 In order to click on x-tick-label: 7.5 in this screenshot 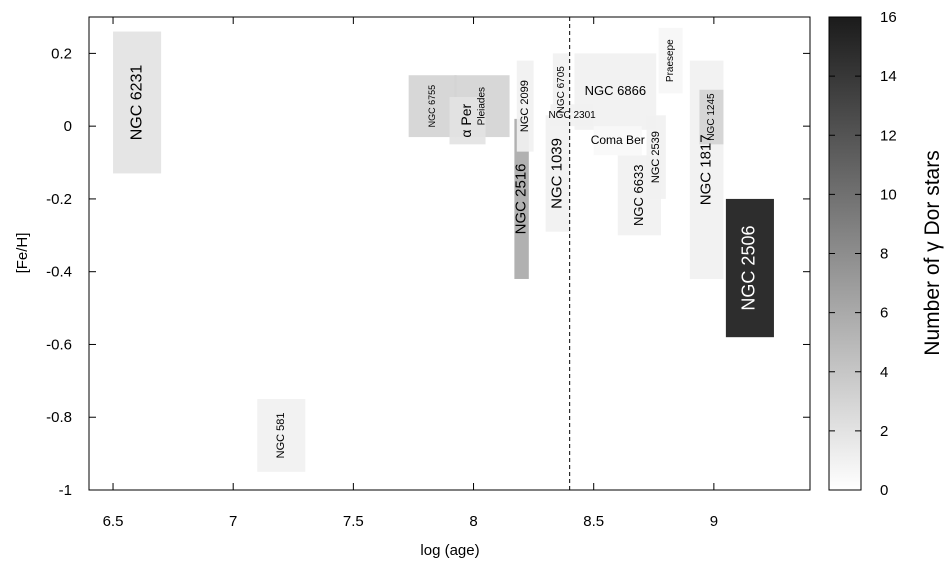, I will do `click(353, 521)`.